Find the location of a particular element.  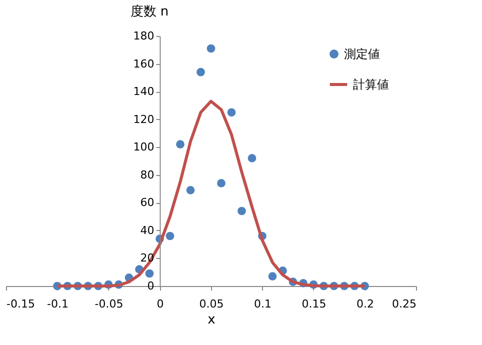

x-tick-label: 0.25 is located at coordinates (404, 304).